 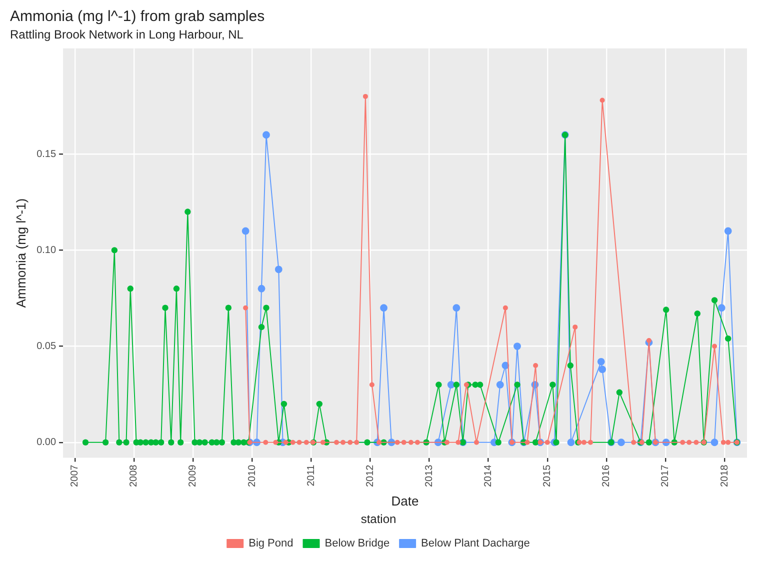 I want to click on x-tick-label: 2015, so click(x=548, y=476).